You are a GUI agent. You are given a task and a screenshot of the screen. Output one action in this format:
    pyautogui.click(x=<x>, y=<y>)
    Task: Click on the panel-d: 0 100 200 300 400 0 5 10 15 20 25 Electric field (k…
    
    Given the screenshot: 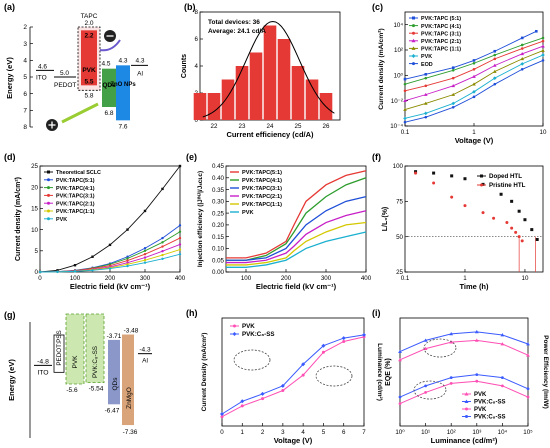 What is the action you would take?
    pyautogui.click(x=100, y=227)
    